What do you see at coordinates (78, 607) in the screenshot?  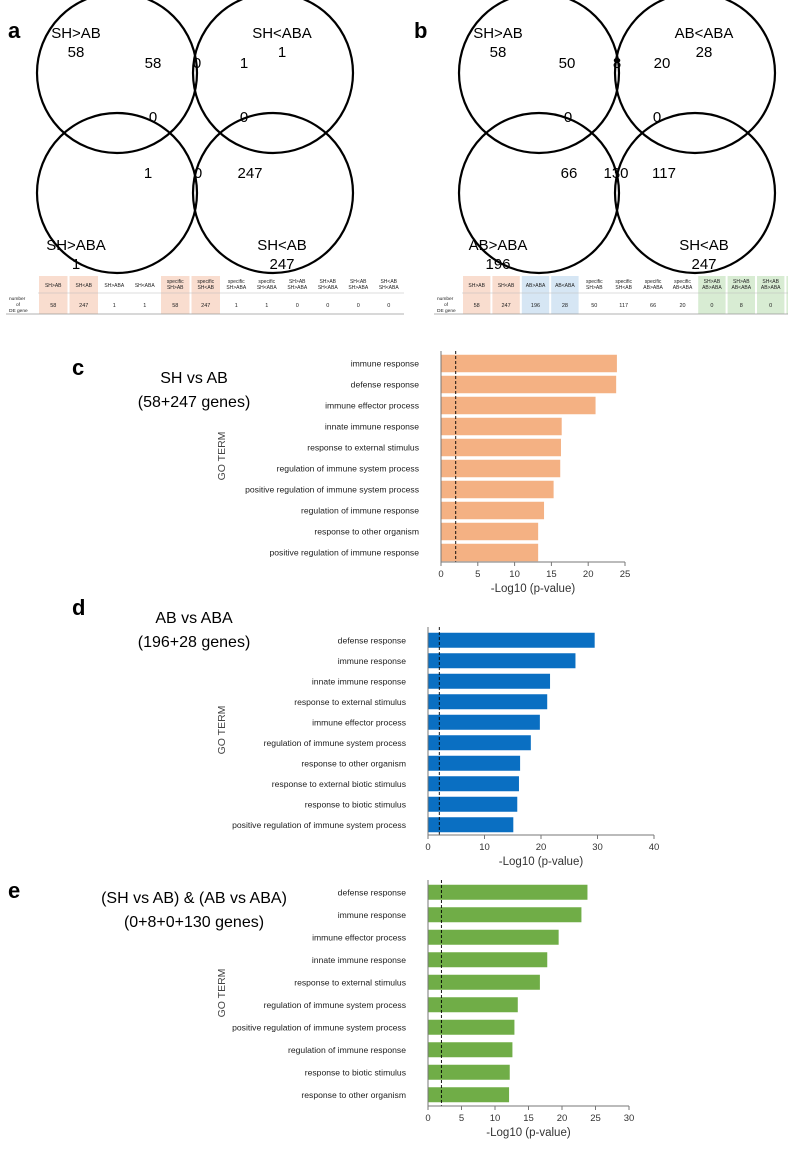 I see `panel-letter: d` at bounding box center [78, 607].